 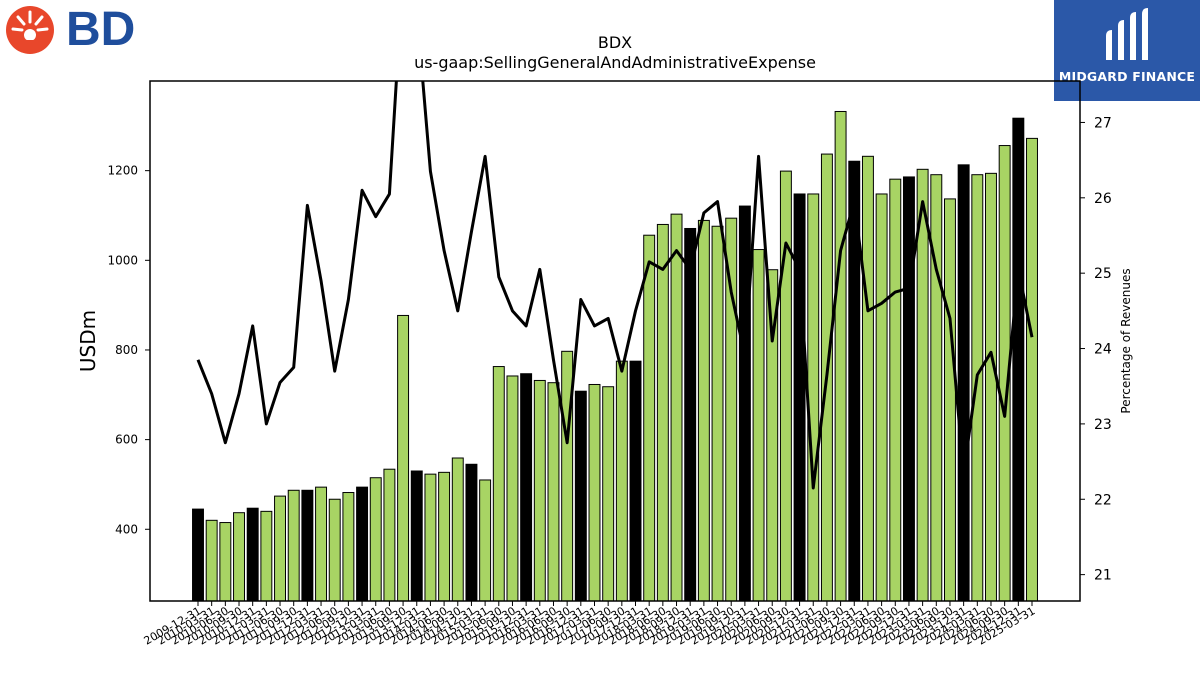 I want to click on y2-axis-label: Percentage of Revenues, so click(x=1126, y=340).